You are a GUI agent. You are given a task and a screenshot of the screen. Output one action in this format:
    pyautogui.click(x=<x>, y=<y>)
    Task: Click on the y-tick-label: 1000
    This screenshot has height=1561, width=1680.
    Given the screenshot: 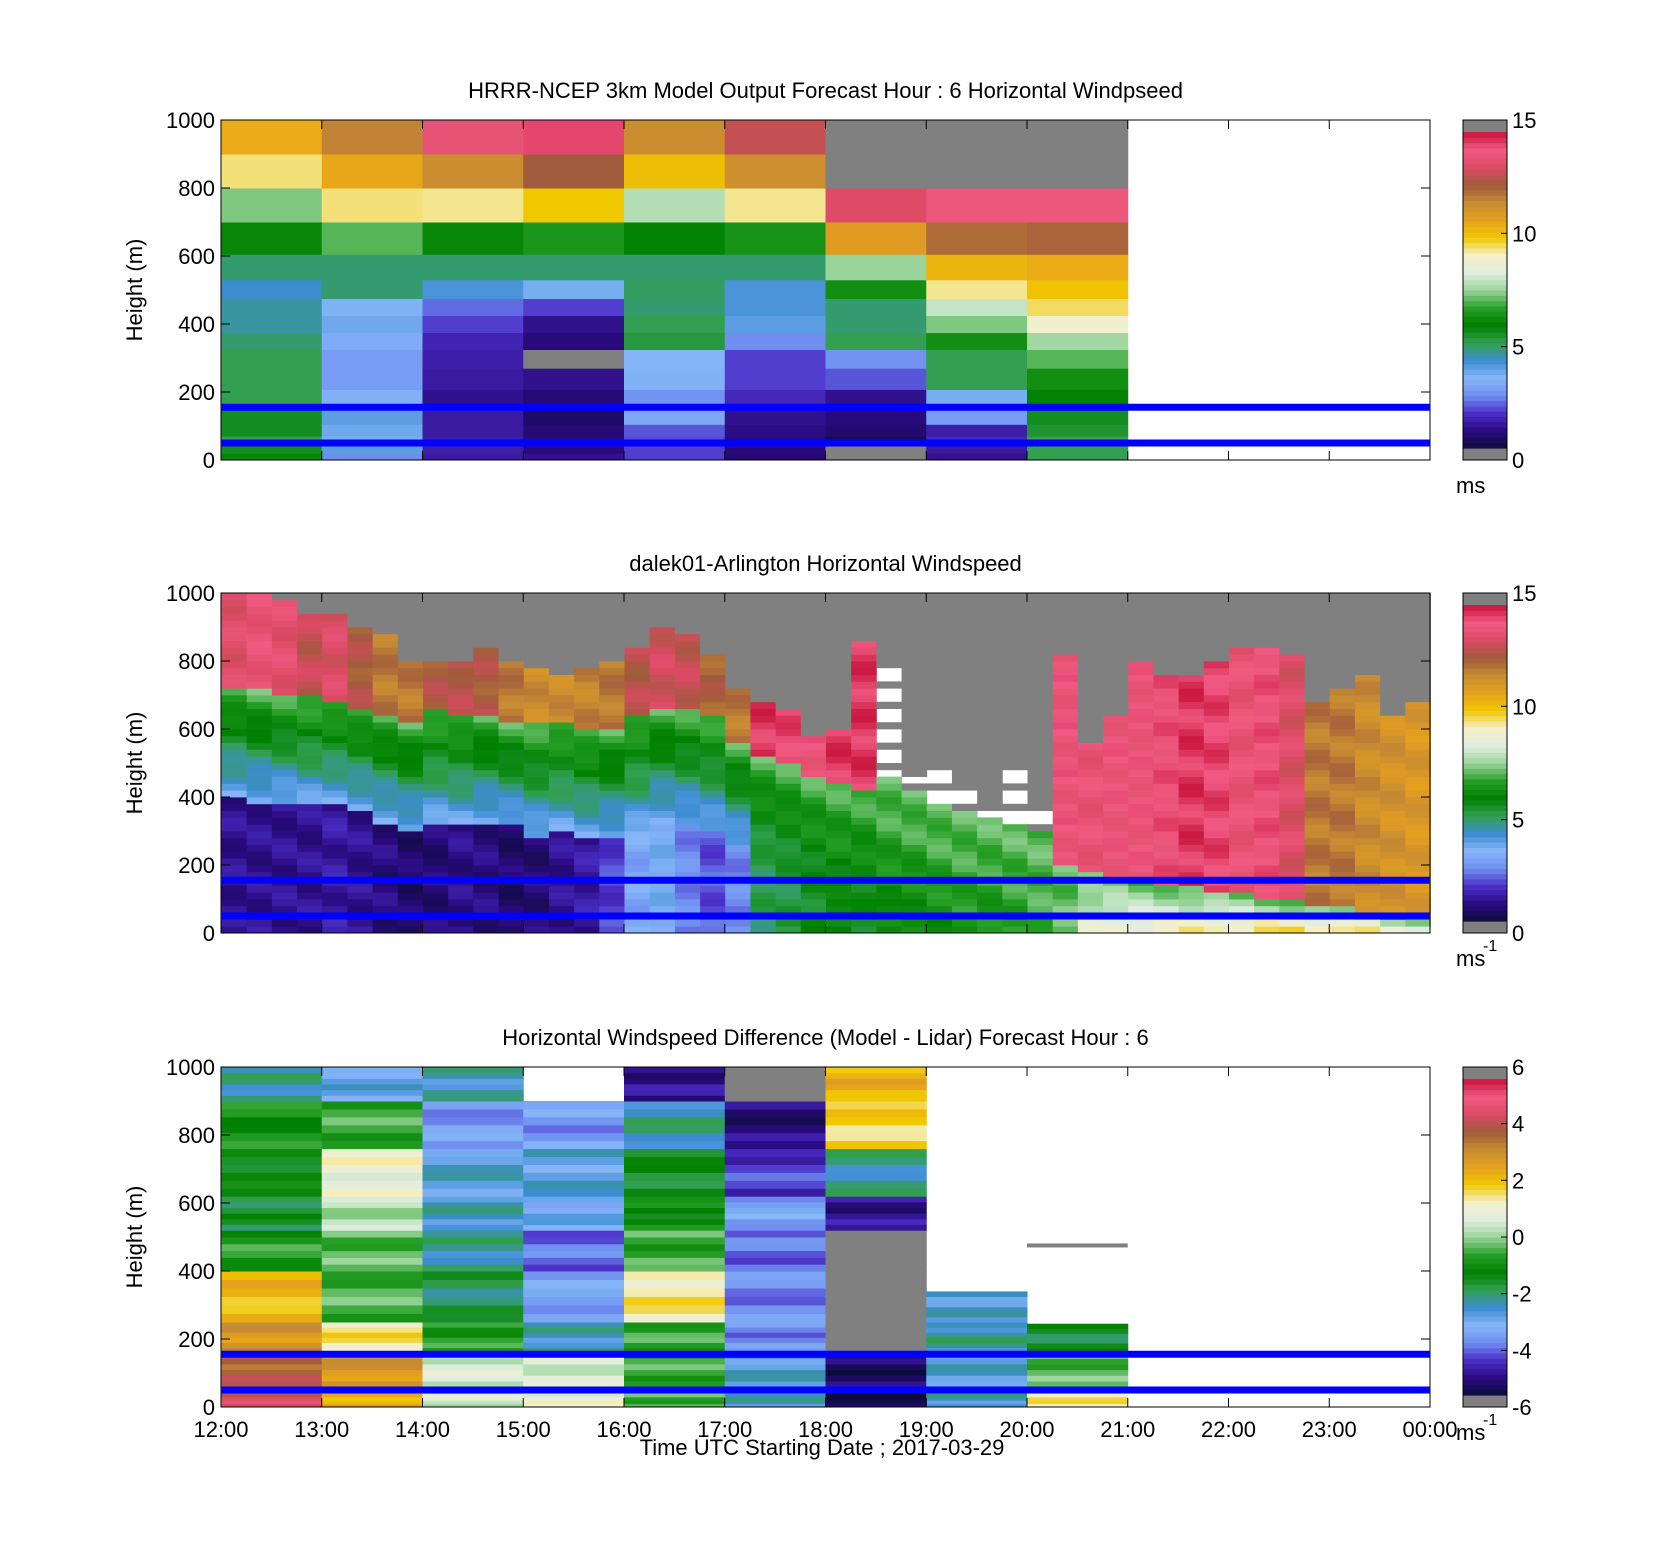 What is the action you would take?
    pyautogui.click(x=190, y=120)
    